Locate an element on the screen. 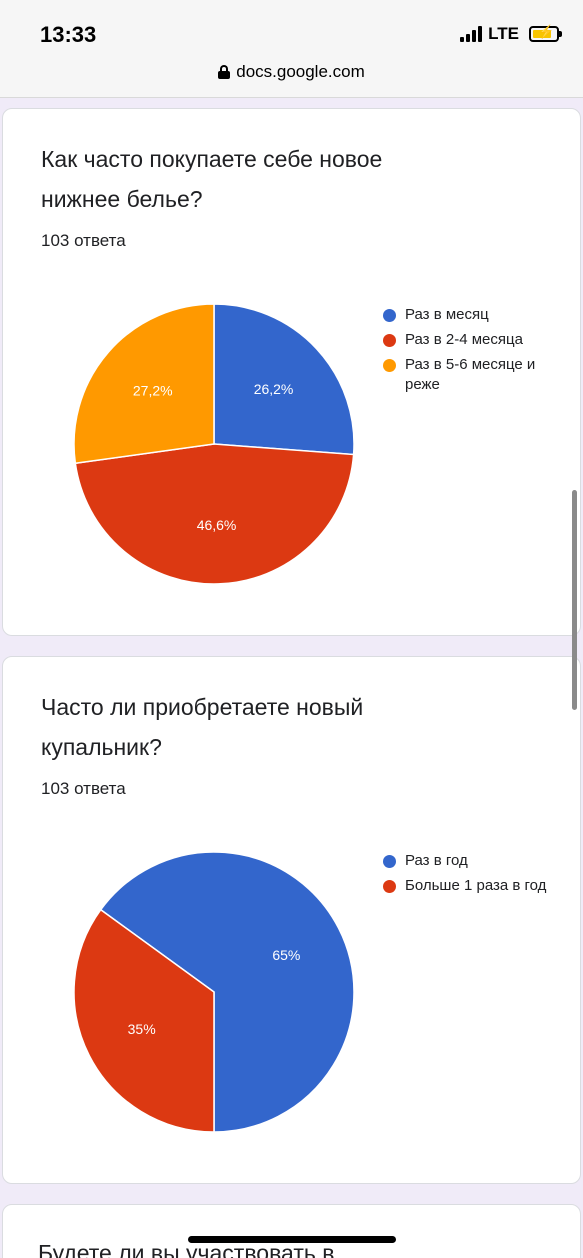 This screenshot has width=583, height=1258. chart-legend: Раз в год Больше 1 раза в год is located at coordinates (468, 876).